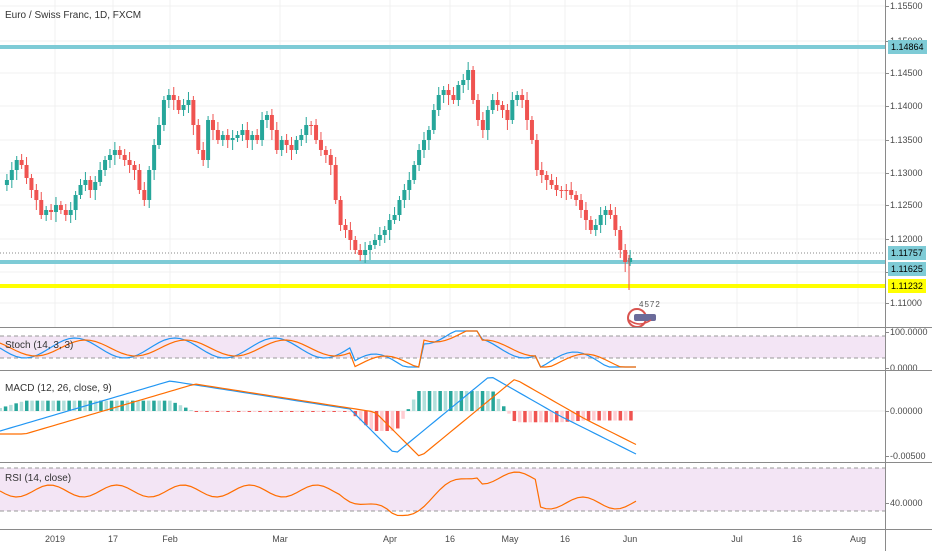 This screenshot has height=551, width=932. I want to click on stoch-band, so click(442, 347).